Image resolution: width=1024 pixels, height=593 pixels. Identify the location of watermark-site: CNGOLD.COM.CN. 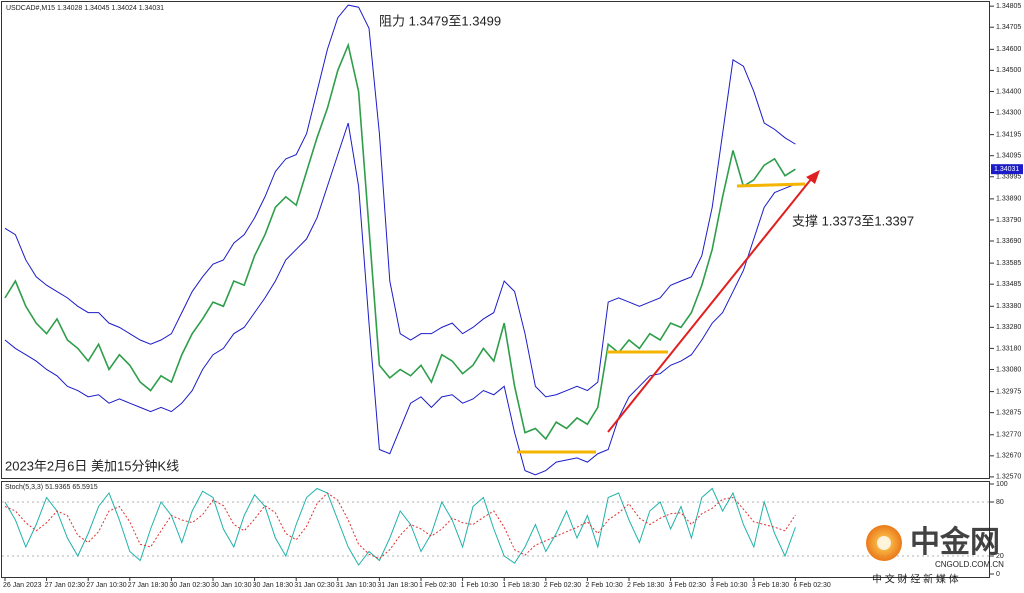
(969, 564).